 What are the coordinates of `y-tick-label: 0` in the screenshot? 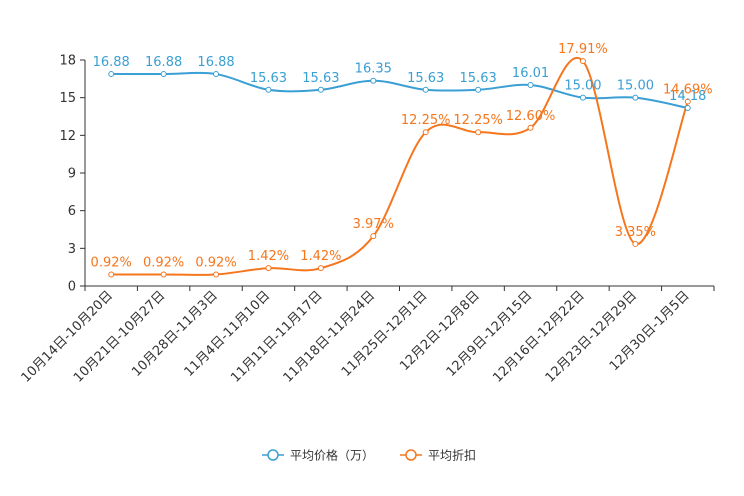 It's located at (72, 287).